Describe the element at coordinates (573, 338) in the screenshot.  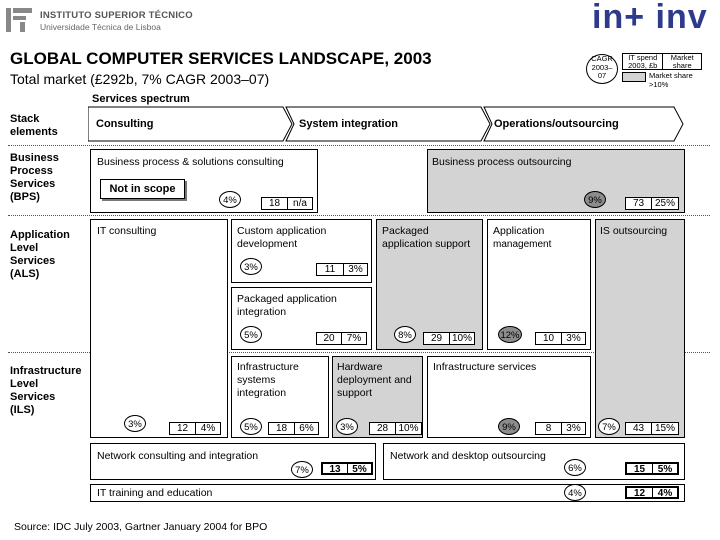
I see `app-management-share: 3%` at that location.